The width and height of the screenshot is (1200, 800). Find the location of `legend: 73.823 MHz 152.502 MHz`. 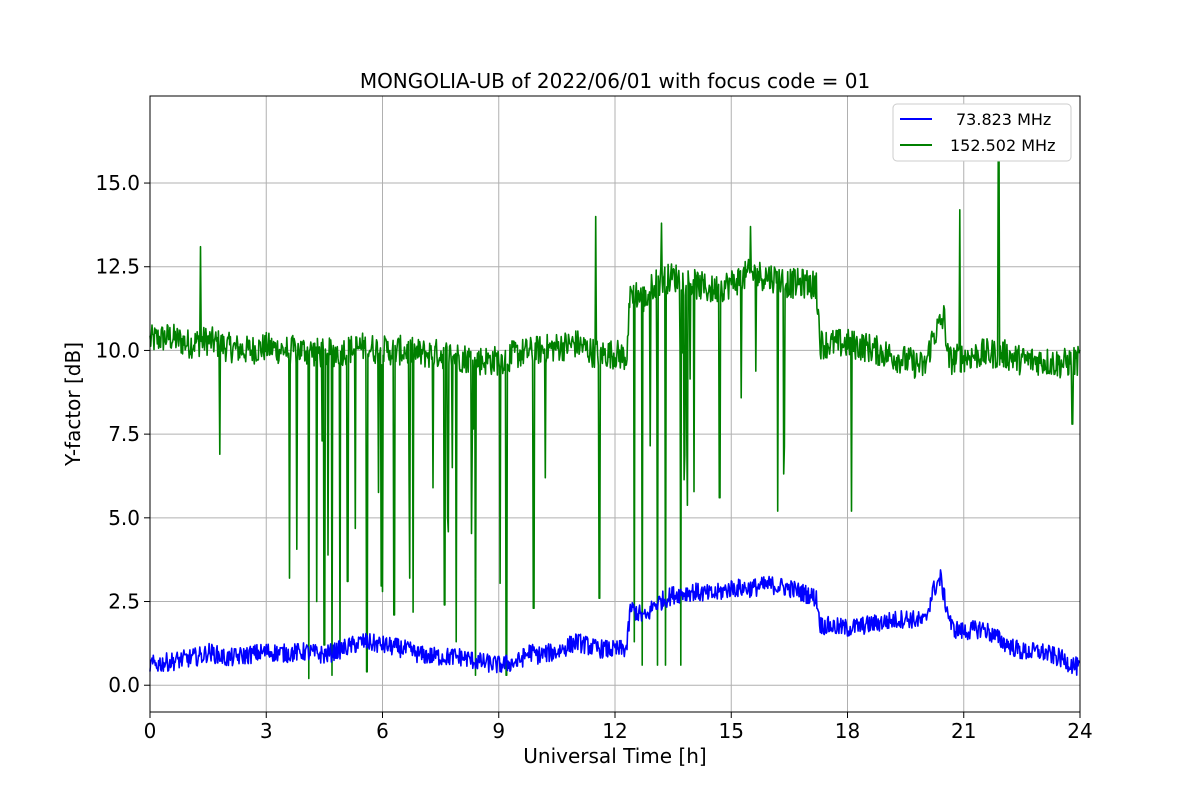

legend: 73.823 MHz 152.502 MHz is located at coordinates (982, 132).